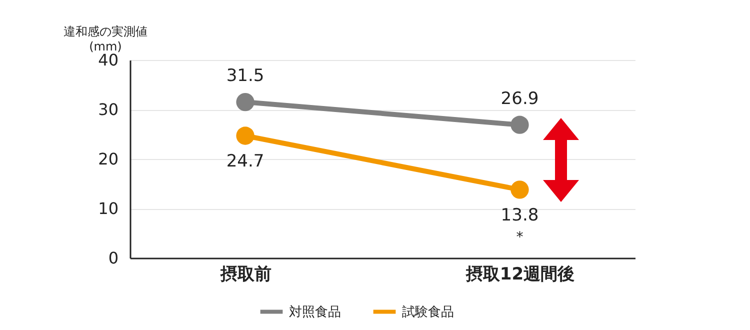  What do you see at coordinates (108, 208) in the screenshot?
I see `y-tick-label: 10` at bounding box center [108, 208].